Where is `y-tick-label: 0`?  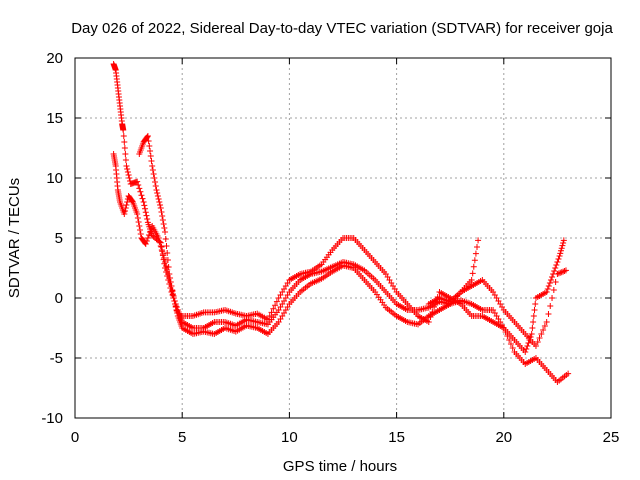 y-tick-label: 0 is located at coordinates (59, 298).